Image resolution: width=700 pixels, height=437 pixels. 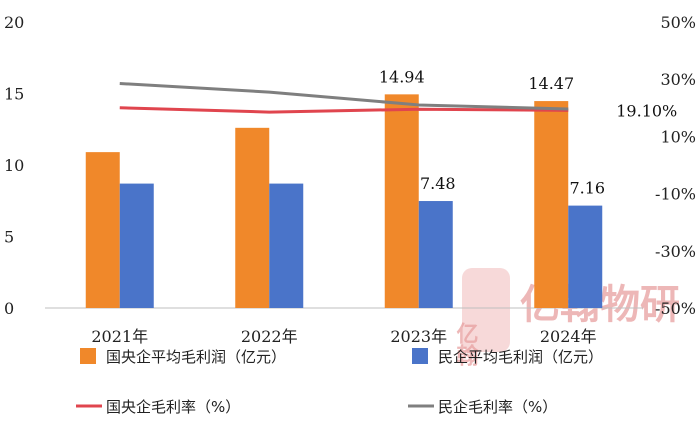 What do you see at coordinates (675, 251) in the screenshot?
I see `y-right-tick-label: -30%` at bounding box center [675, 251].